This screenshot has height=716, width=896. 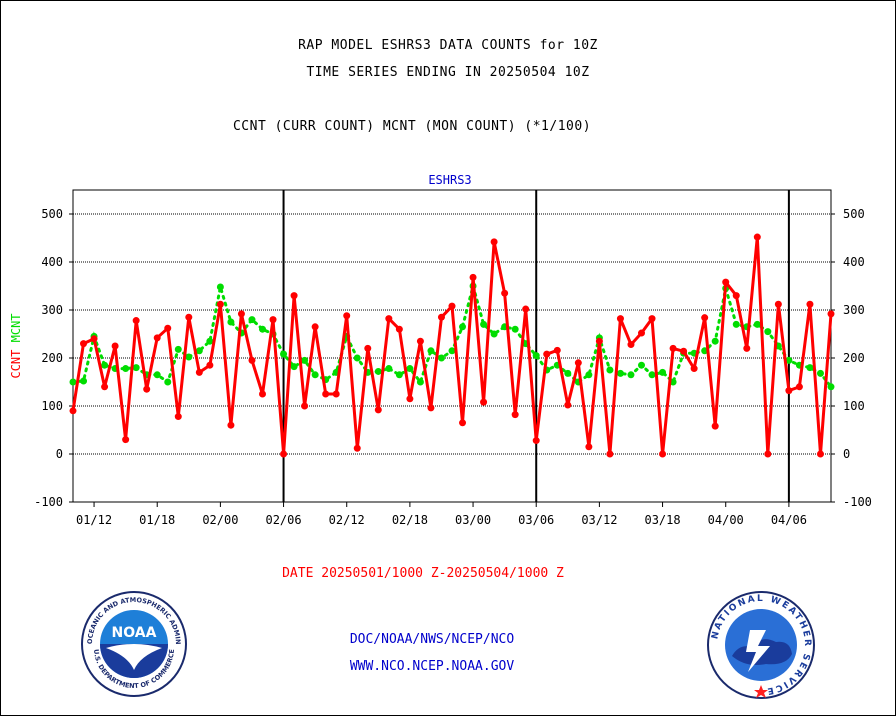 I want to click on x-tick-label: 03/12, so click(x=599, y=520).